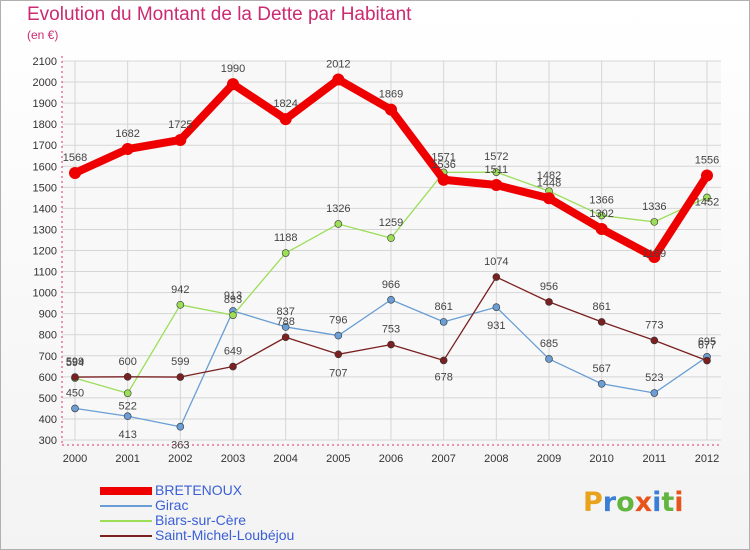 Image resolution: width=750 pixels, height=550 pixels. I want to click on x-tick-label: 2008, so click(496, 459).